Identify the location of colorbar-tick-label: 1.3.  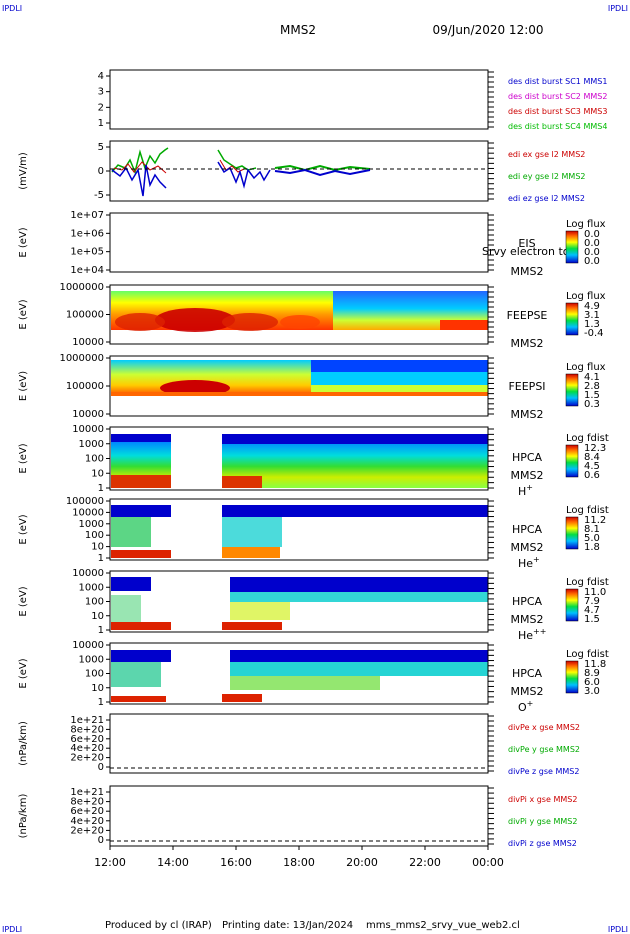
(592, 324).